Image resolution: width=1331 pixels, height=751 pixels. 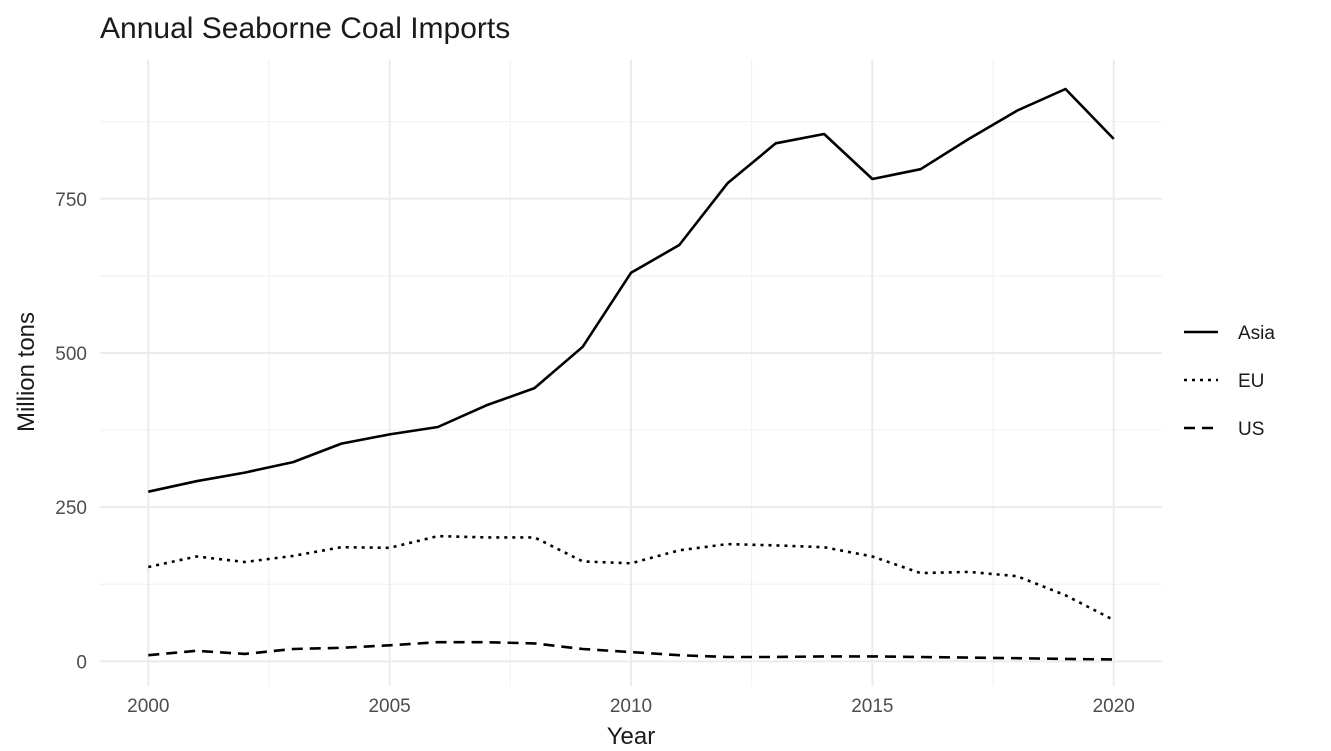 What do you see at coordinates (872, 706) in the screenshot?
I see `x-tick-label: 2015` at bounding box center [872, 706].